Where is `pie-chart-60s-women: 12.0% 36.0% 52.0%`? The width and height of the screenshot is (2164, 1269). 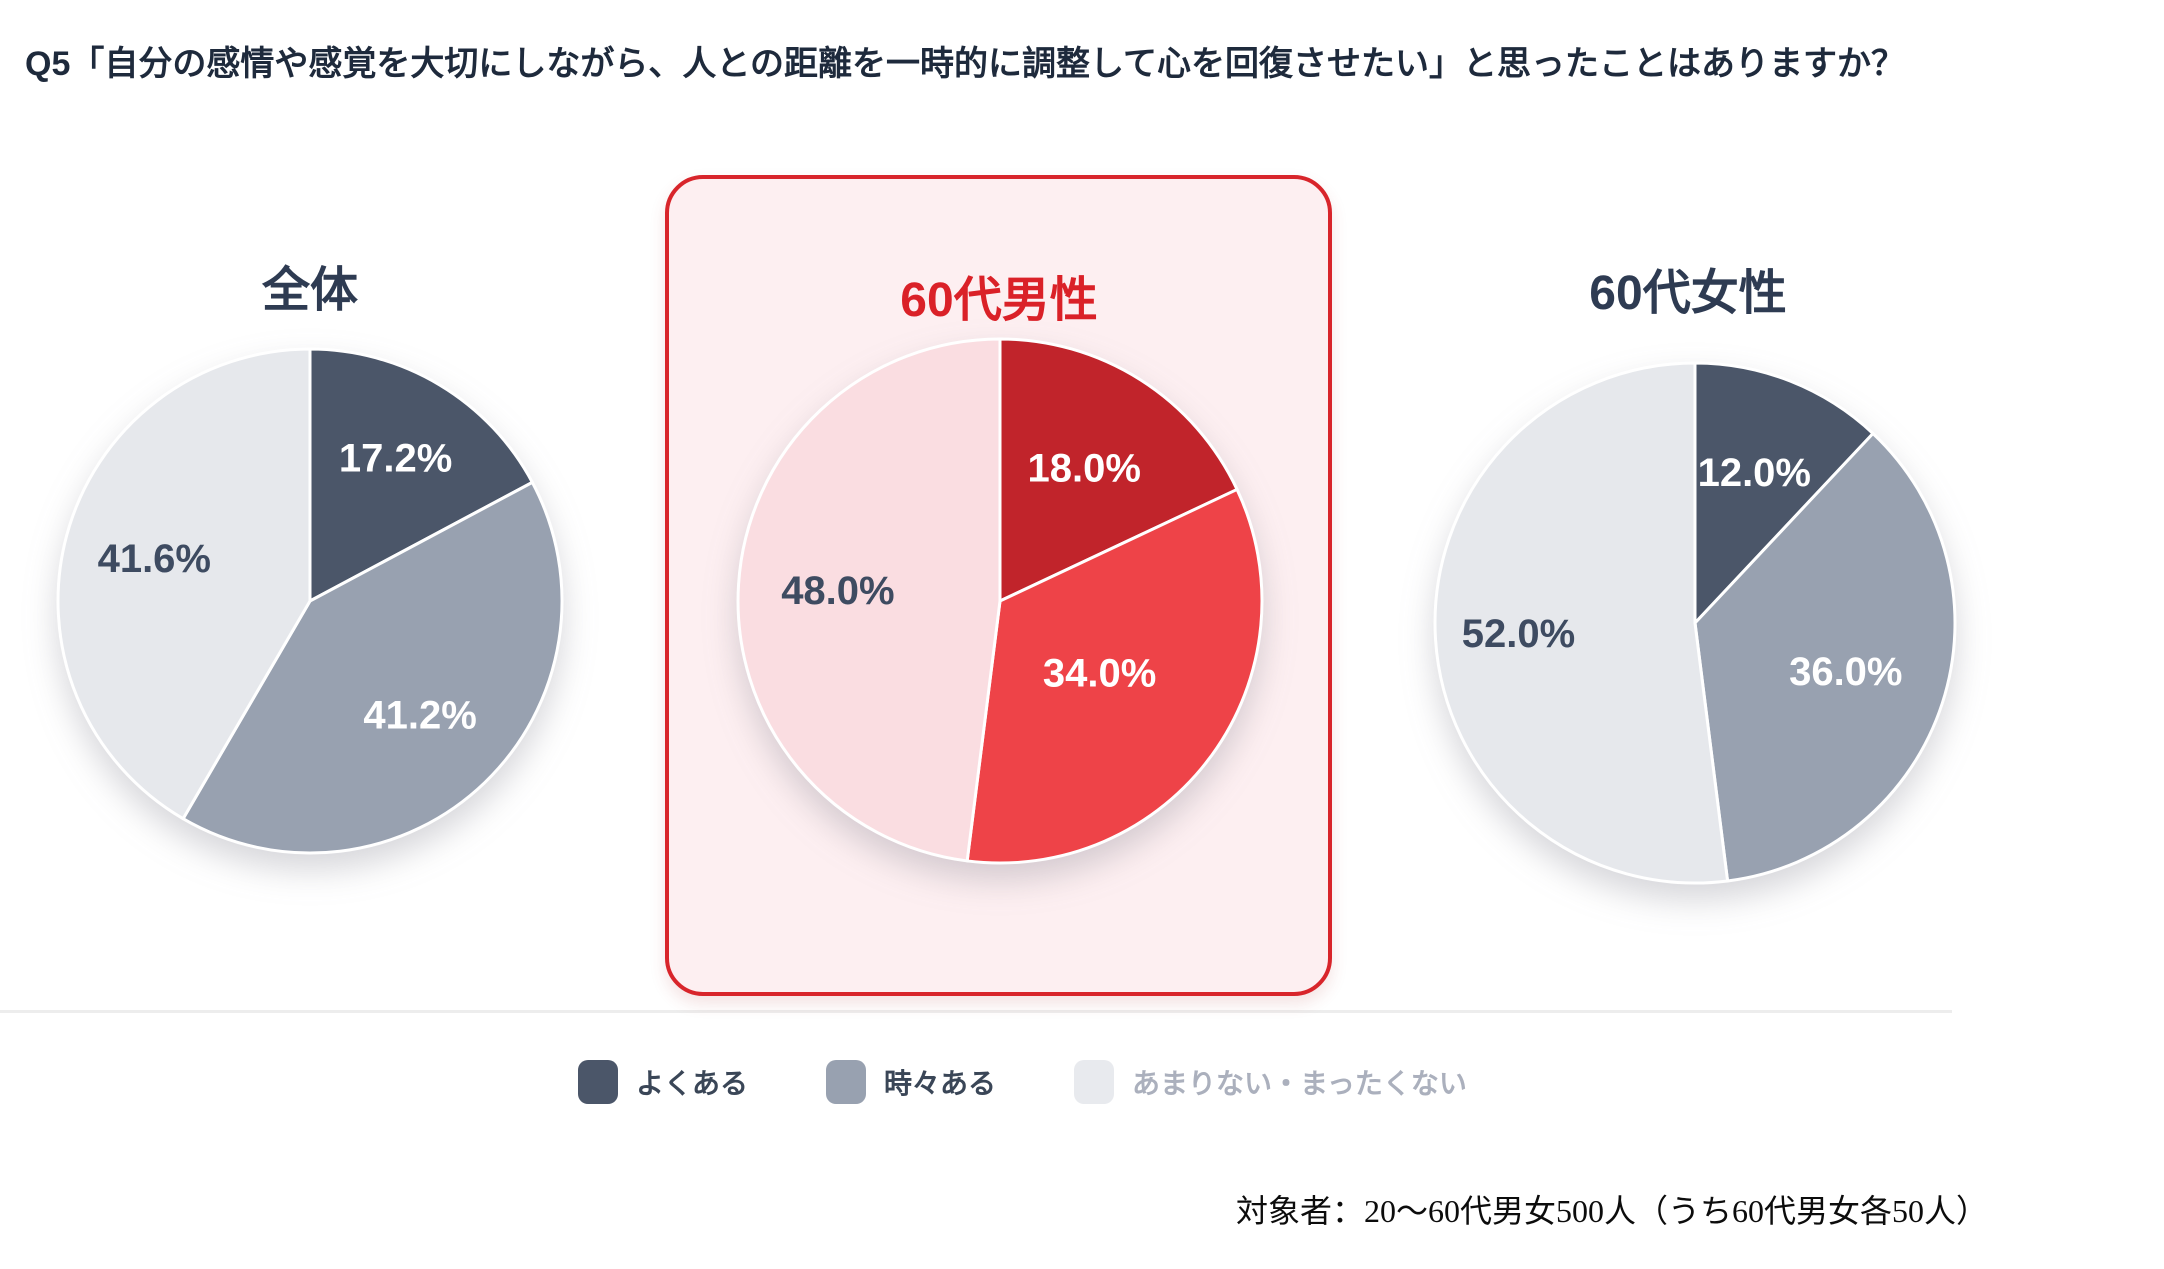 pie-chart-60s-women: 12.0% 36.0% 52.0% is located at coordinates (1695, 623).